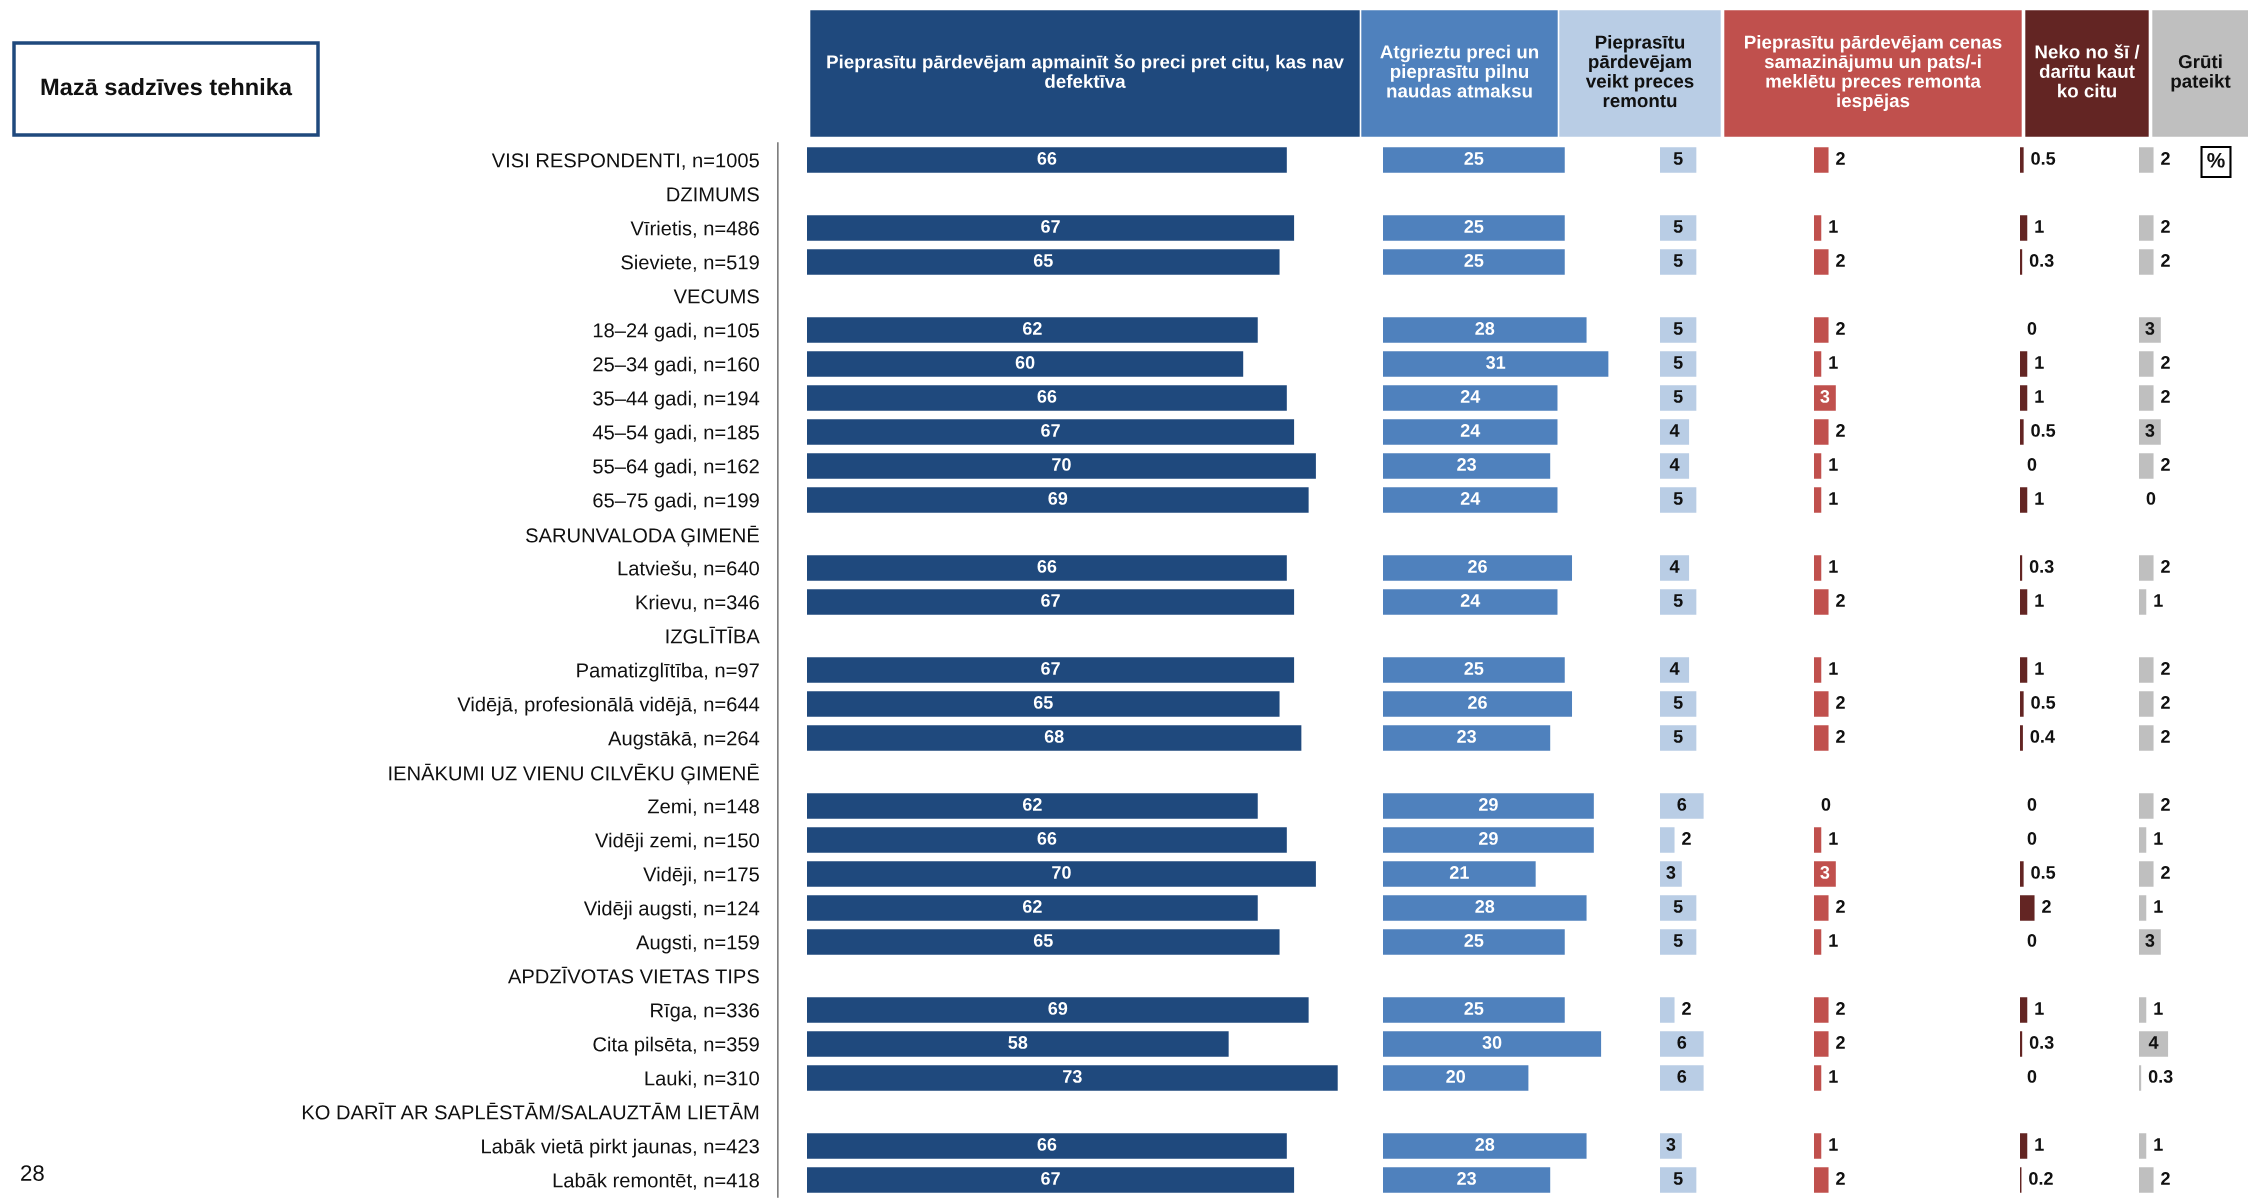  What do you see at coordinates (701, 876) in the screenshot?
I see `y-tick-label: Vidēji, n=175` at bounding box center [701, 876].